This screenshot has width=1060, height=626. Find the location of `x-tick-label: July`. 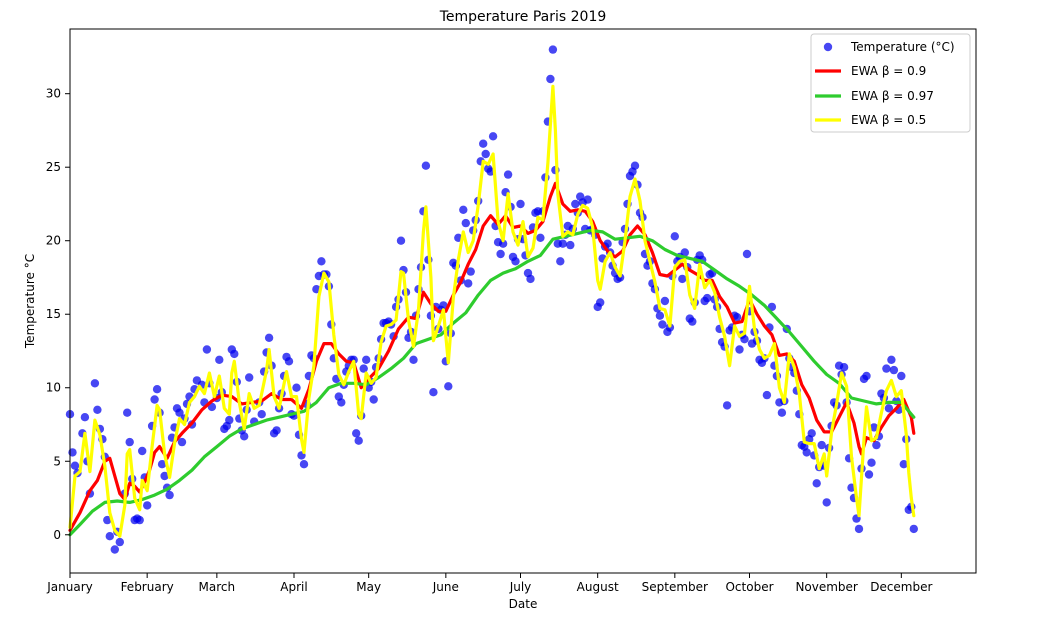

x-tick-label: July is located at coordinates (520, 587).